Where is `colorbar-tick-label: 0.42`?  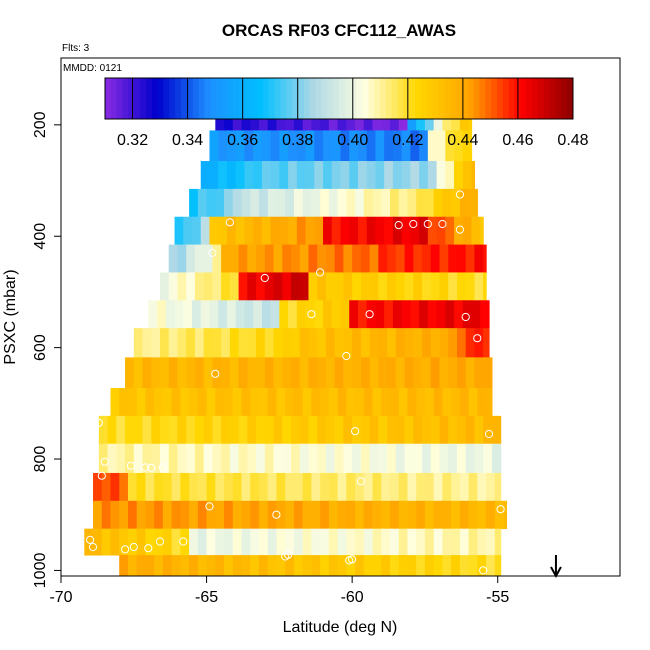
colorbar-tick-label: 0.42 is located at coordinates (407, 140).